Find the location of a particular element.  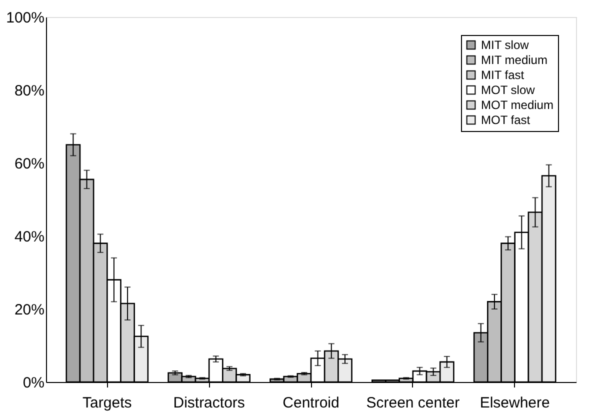

x-tick-label: Targets is located at coordinates (107, 403).